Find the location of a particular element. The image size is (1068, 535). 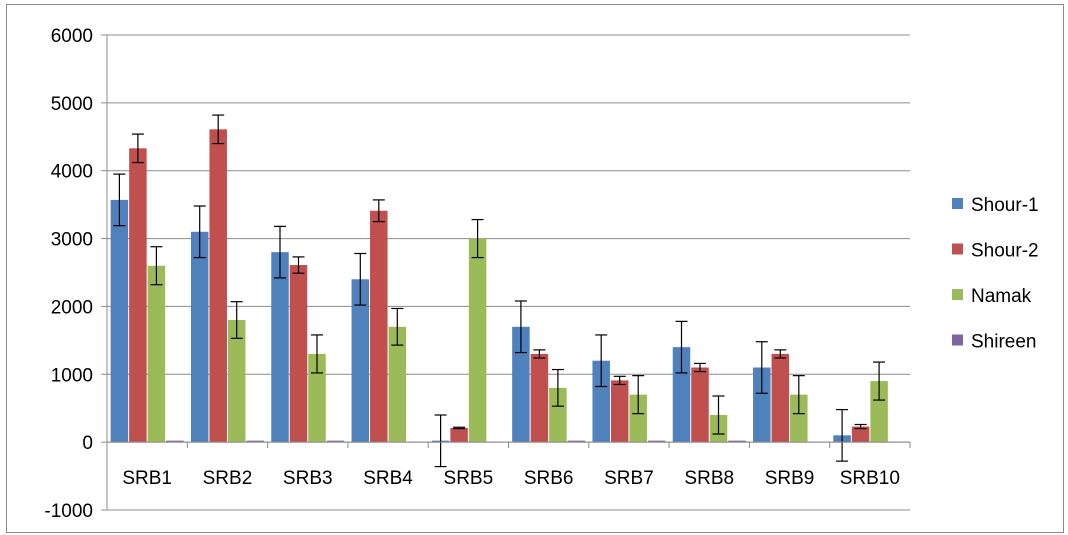

x-tick-label: SRB9 is located at coordinates (790, 478).